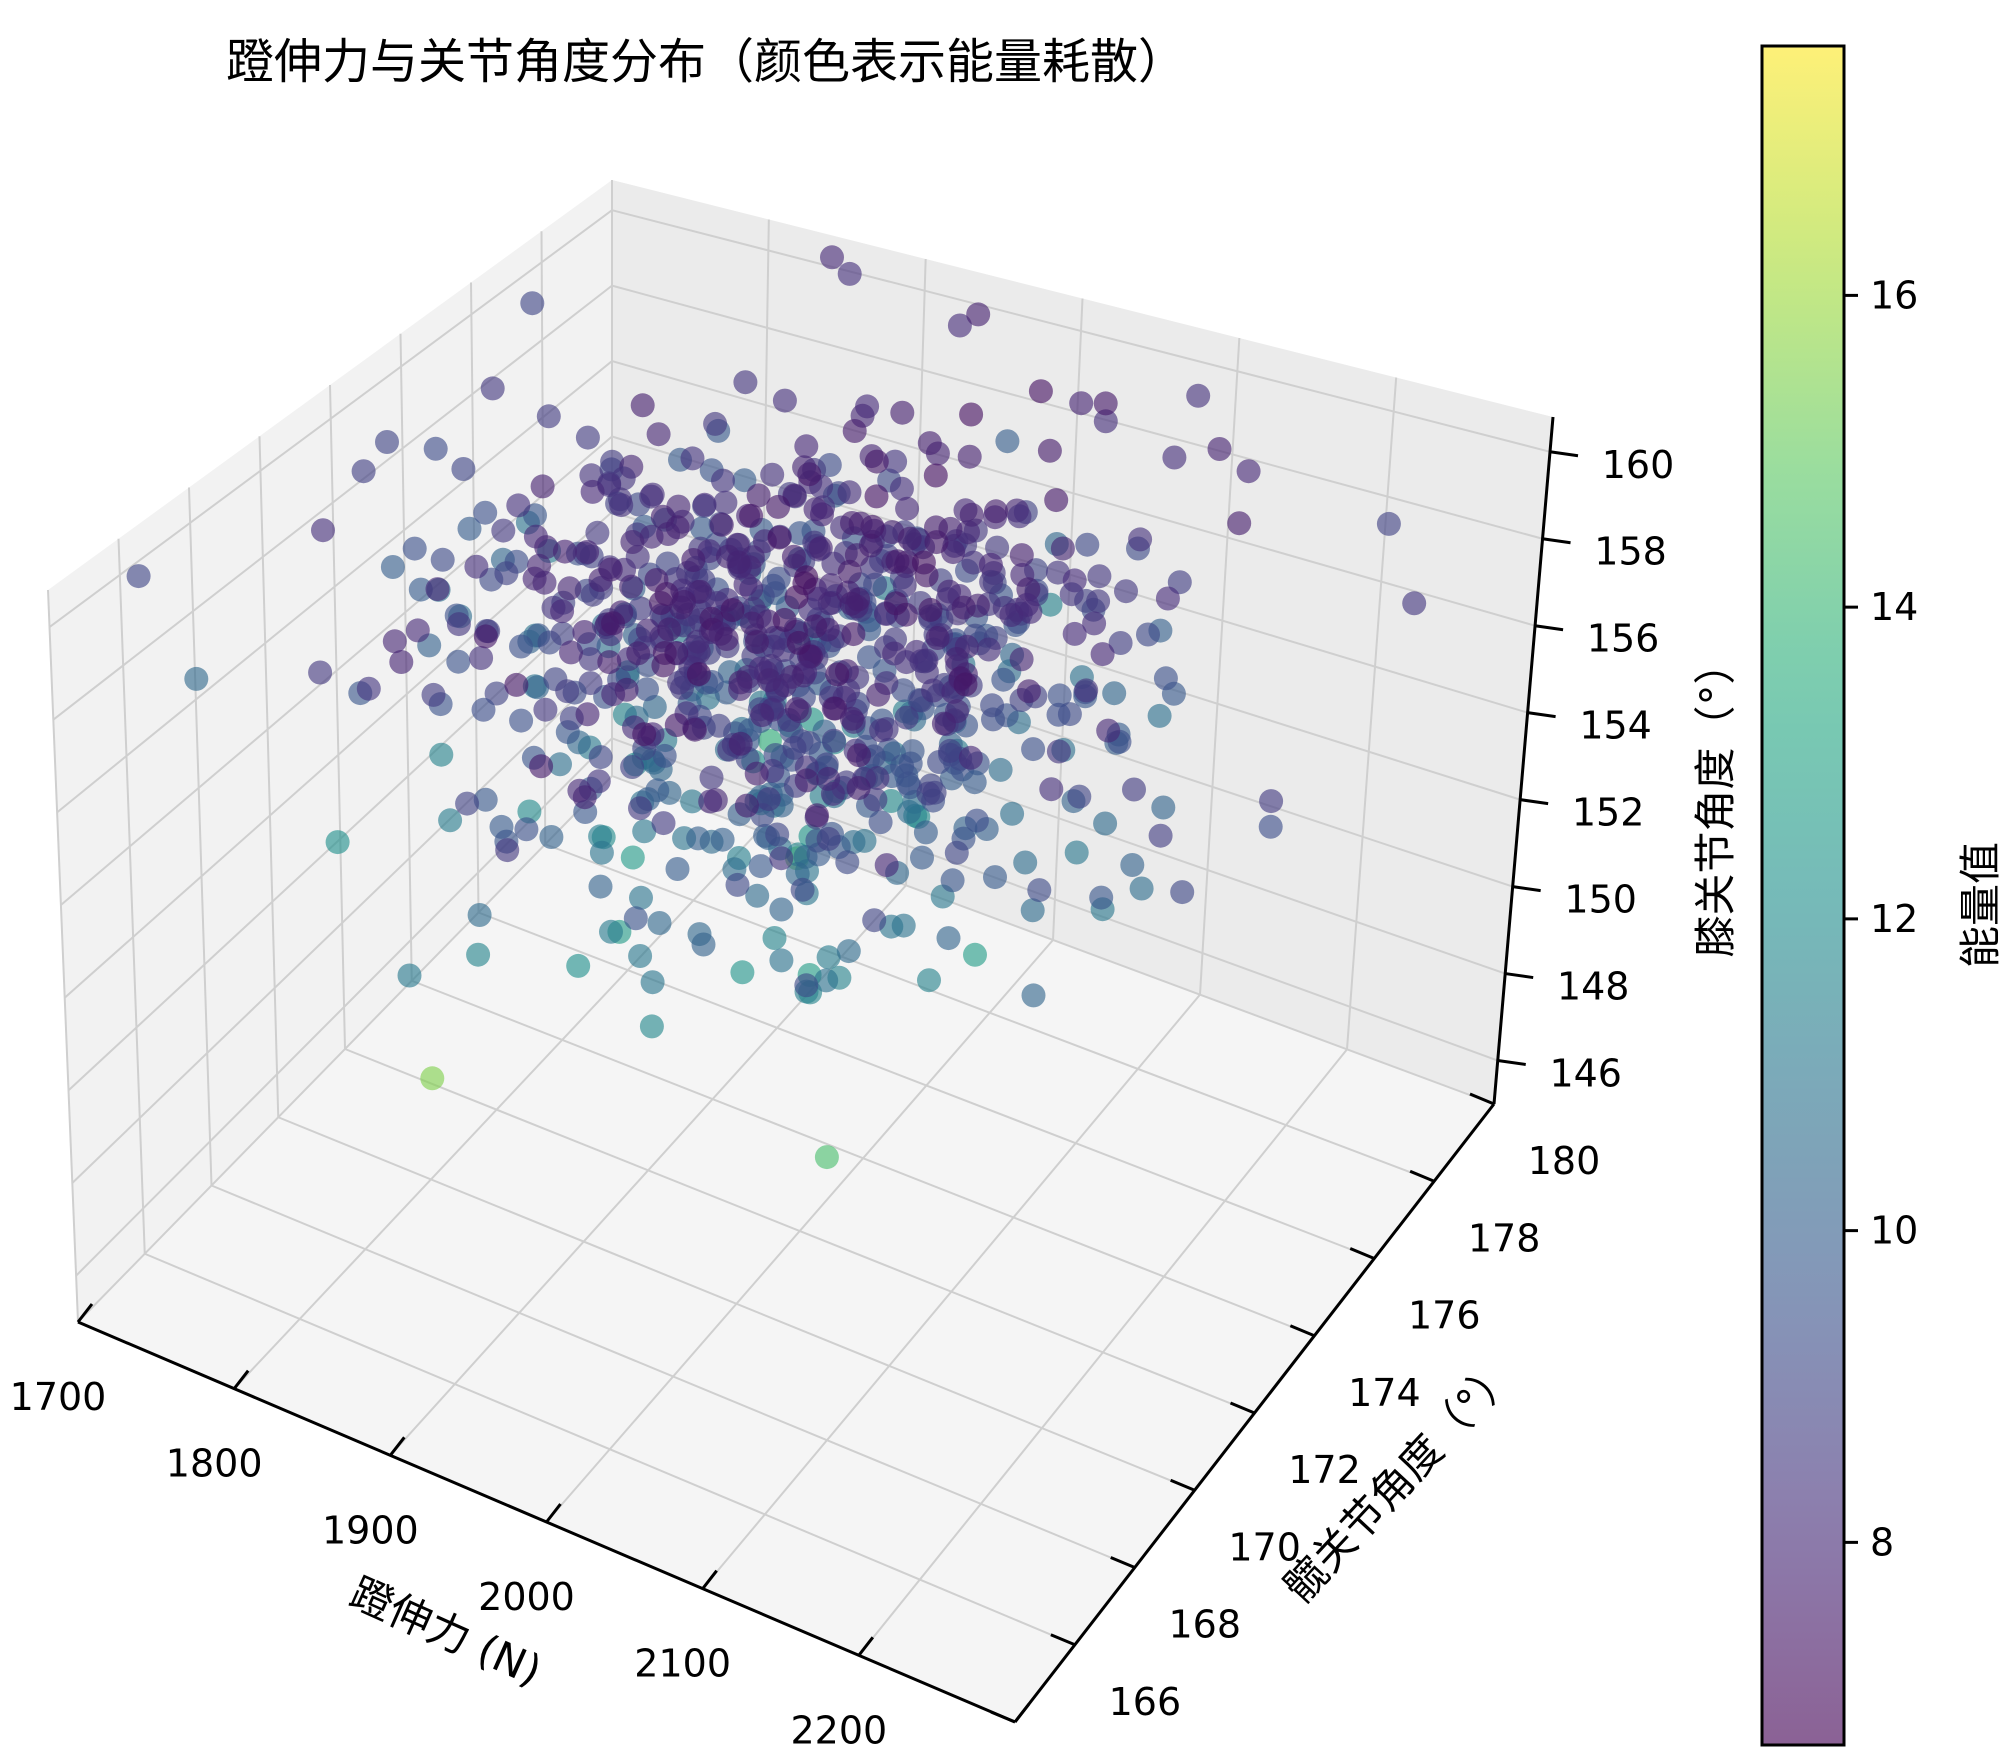  I want to click on y-tick-label: 176, so click(1444, 1316).